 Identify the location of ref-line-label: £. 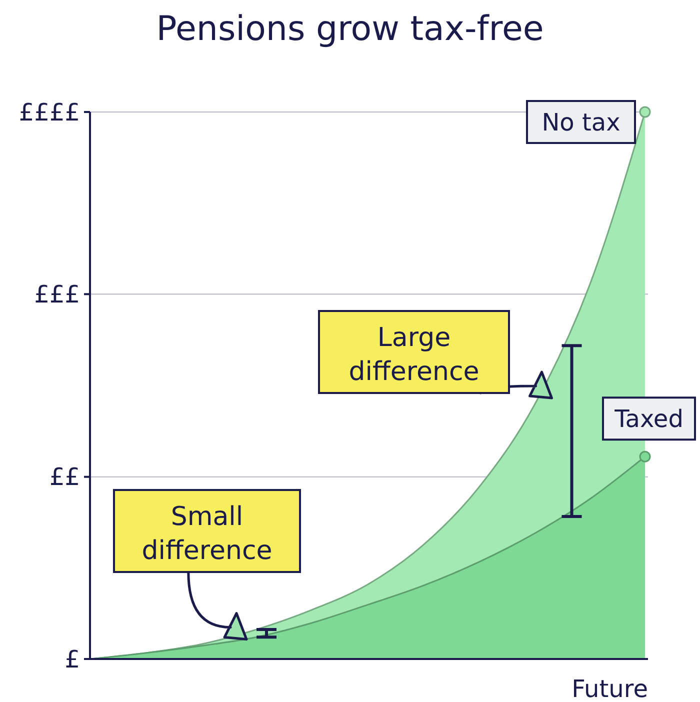
(72, 659).